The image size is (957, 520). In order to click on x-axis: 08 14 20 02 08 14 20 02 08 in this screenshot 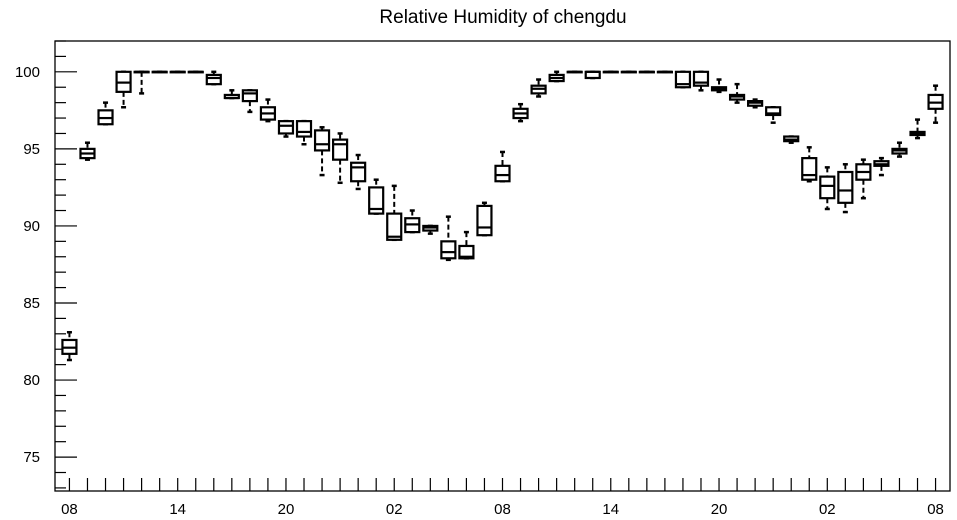, I will do `click(502, 498)`.